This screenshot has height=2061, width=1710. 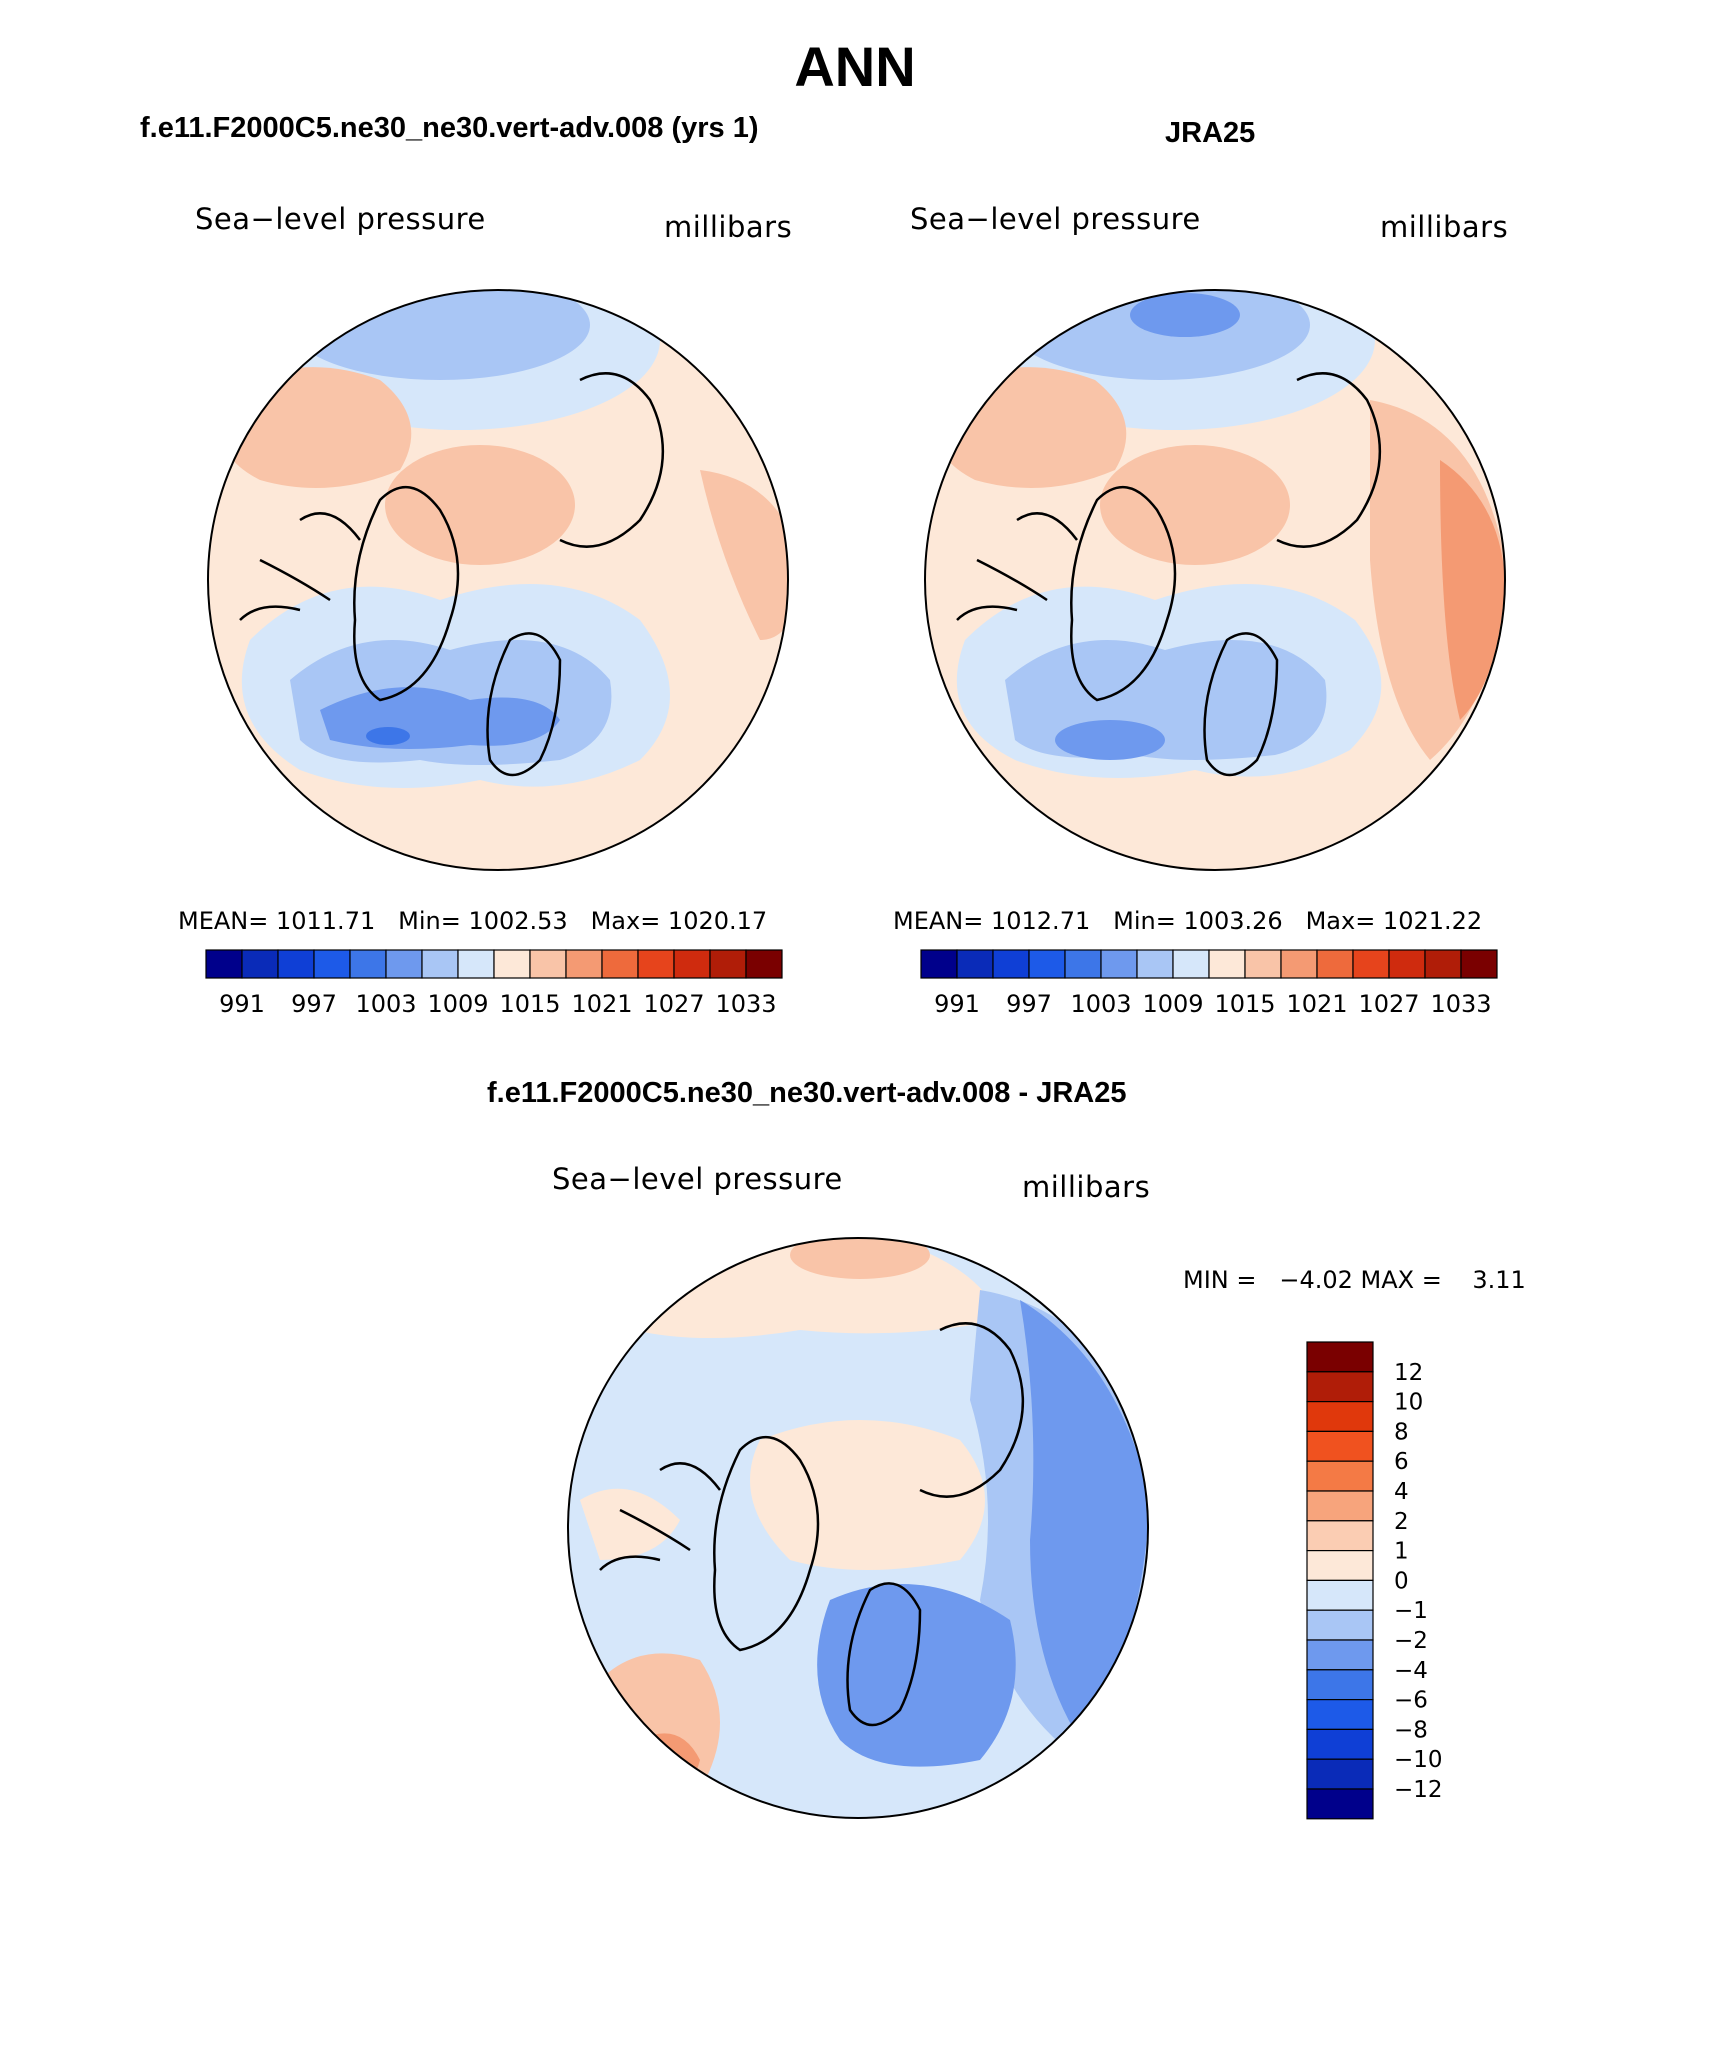 I want to click on diff-units-label: millibars, so click(x=1086, y=1187).